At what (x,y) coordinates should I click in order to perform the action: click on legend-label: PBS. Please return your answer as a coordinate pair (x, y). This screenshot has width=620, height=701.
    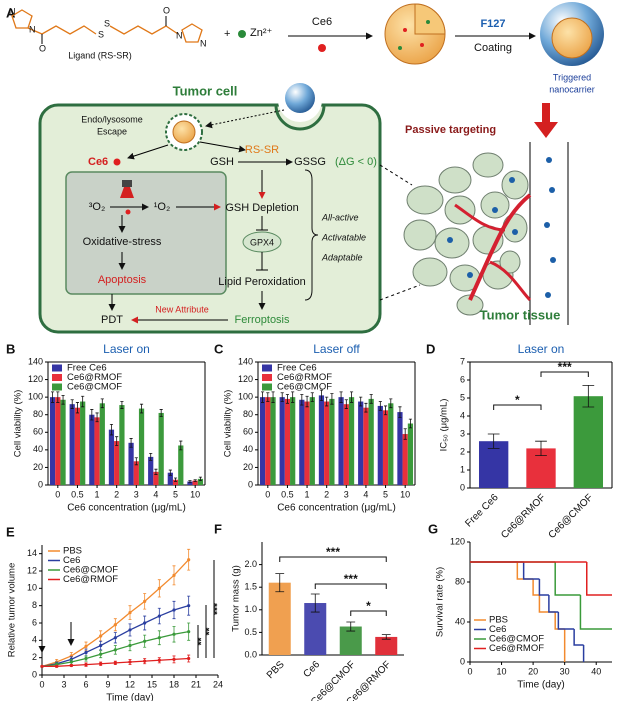
    Looking at the image, I should click on (498, 620).